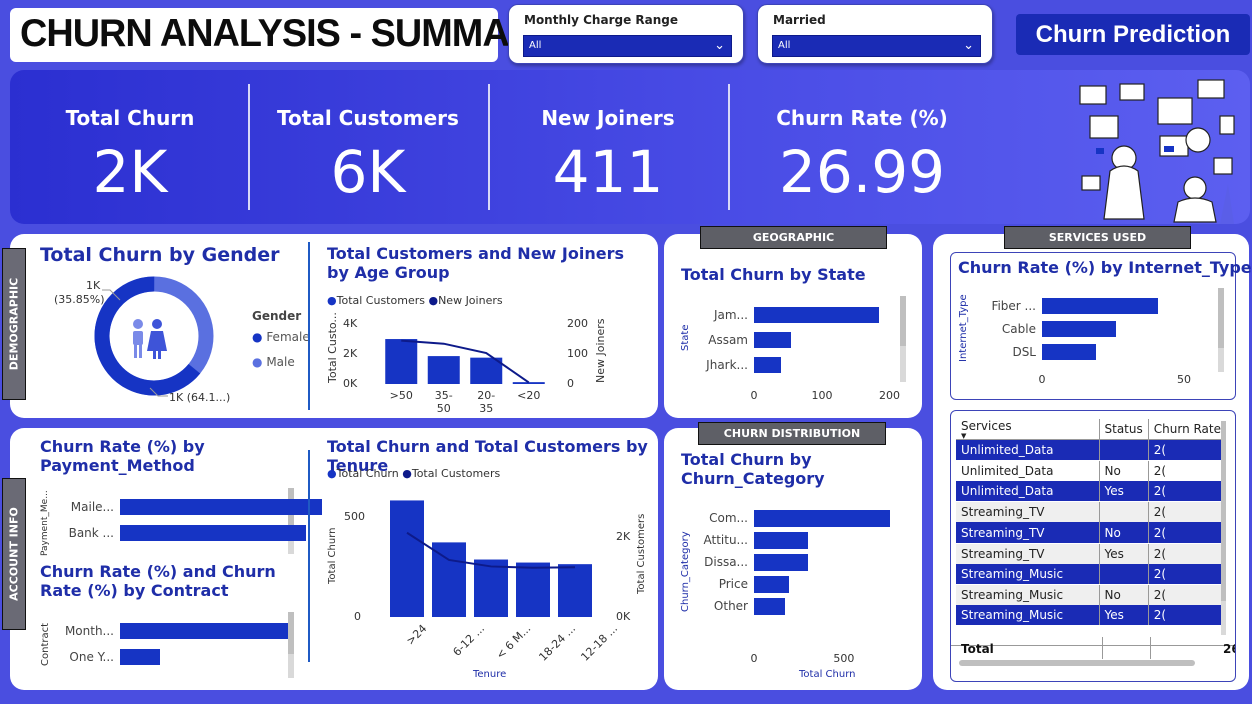 This screenshot has height=704, width=1252. What do you see at coordinates (354, 516) in the screenshot?
I see `tenure-ytick: 500` at bounding box center [354, 516].